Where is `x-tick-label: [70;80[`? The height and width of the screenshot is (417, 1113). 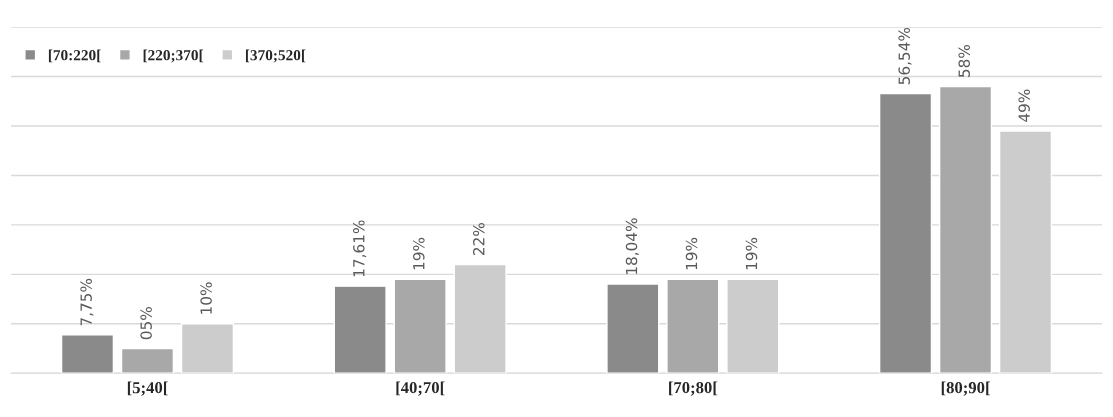 x-tick-label: [70;80[ is located at coordinates (693, 388).